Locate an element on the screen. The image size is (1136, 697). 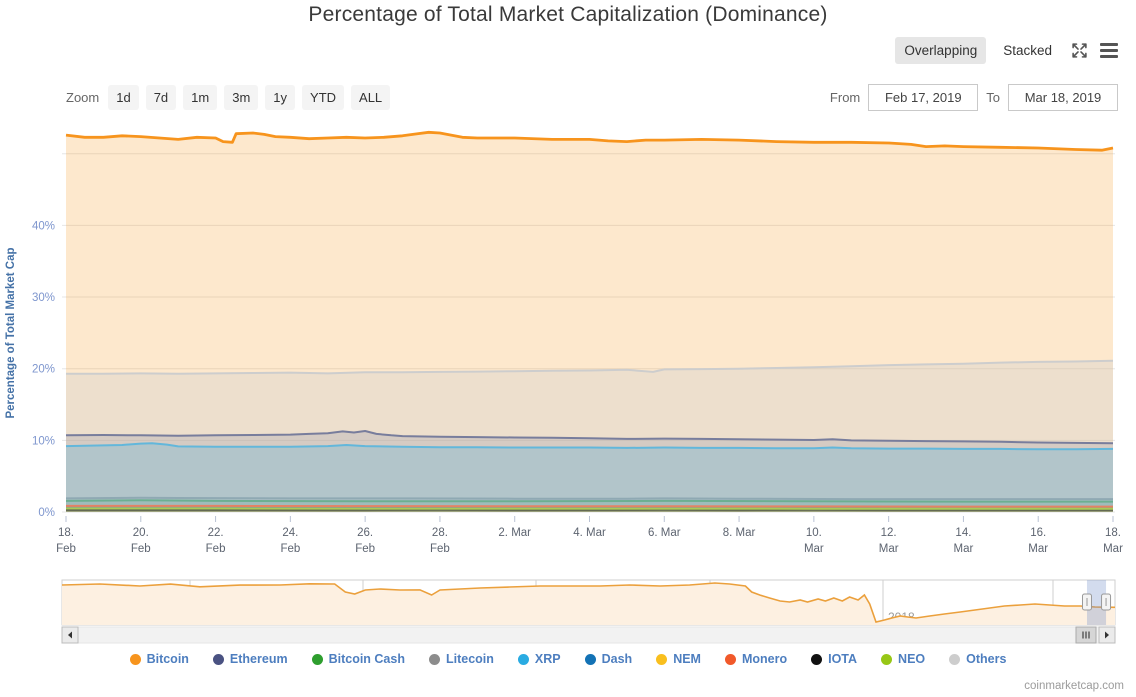
x-axis-tick-label: 24. is located at coordinates (290, 533).